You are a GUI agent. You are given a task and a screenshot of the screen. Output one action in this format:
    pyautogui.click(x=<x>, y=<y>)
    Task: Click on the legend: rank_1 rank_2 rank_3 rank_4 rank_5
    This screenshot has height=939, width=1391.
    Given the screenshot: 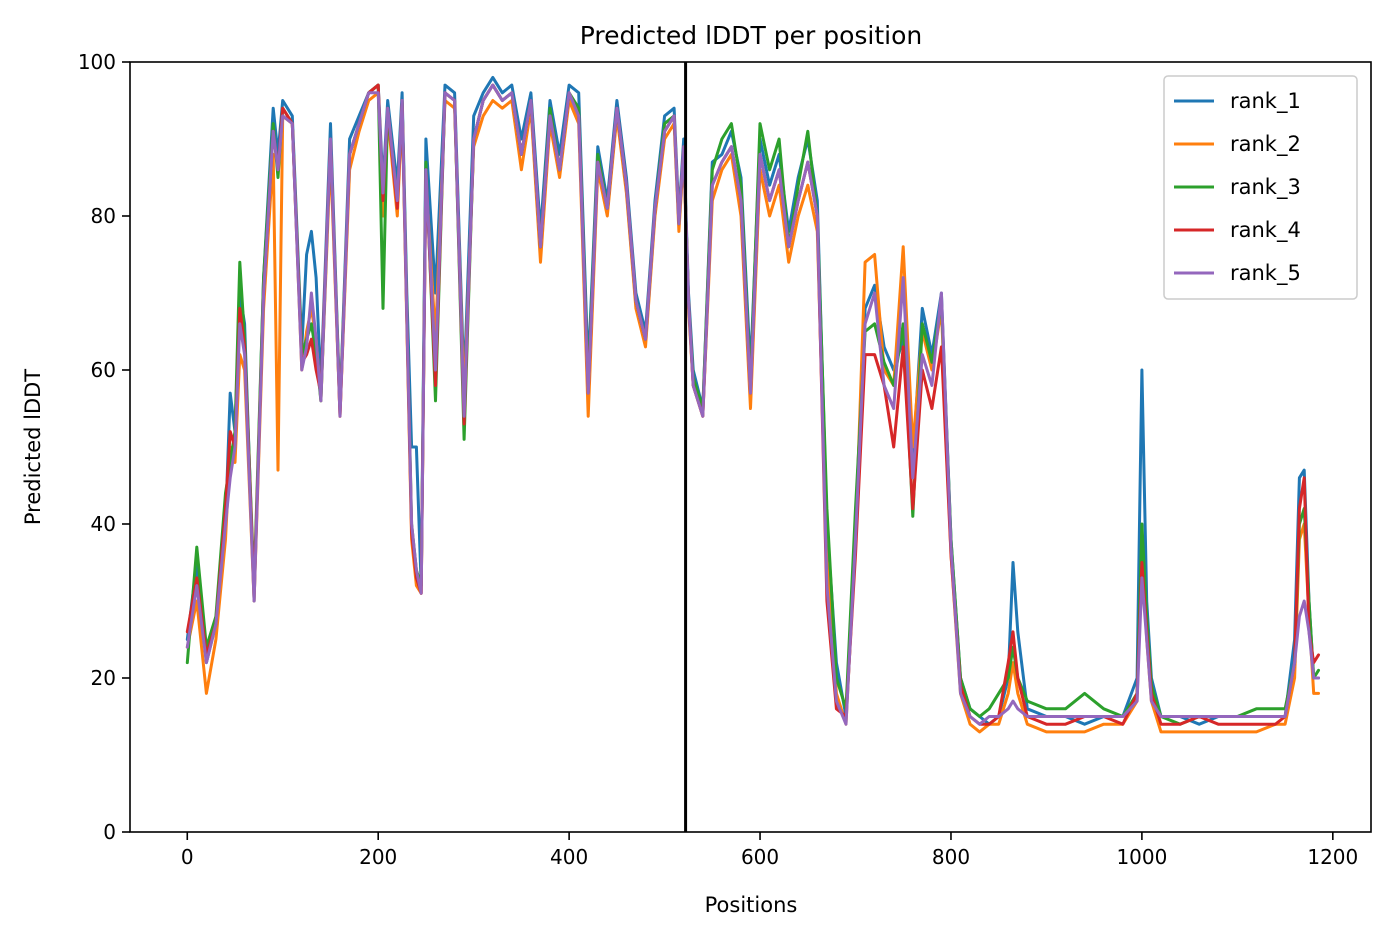 What is the action you would take?
    pyautogui.click(x=1260, y=187)
    